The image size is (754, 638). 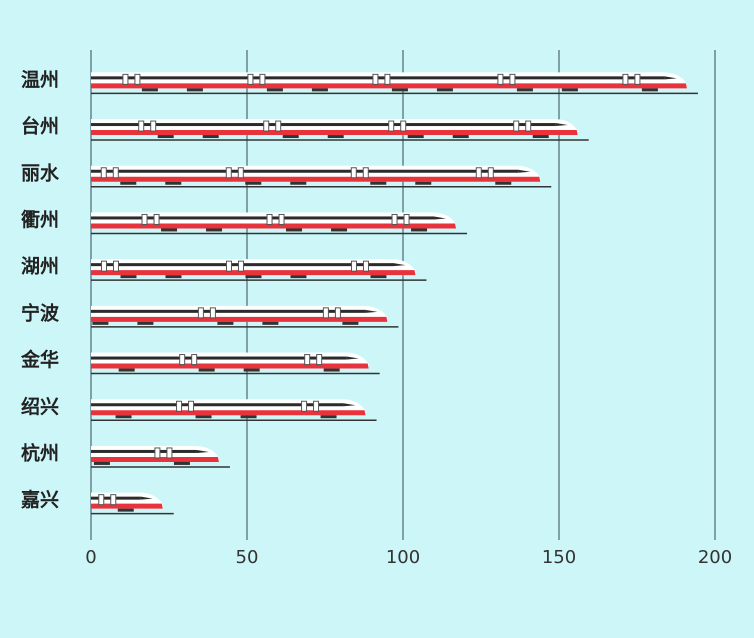 What do you see at coordinates (715, 557) in the screenshot?
I see `x-tick-label: 200` at bounding box center [715, 557].